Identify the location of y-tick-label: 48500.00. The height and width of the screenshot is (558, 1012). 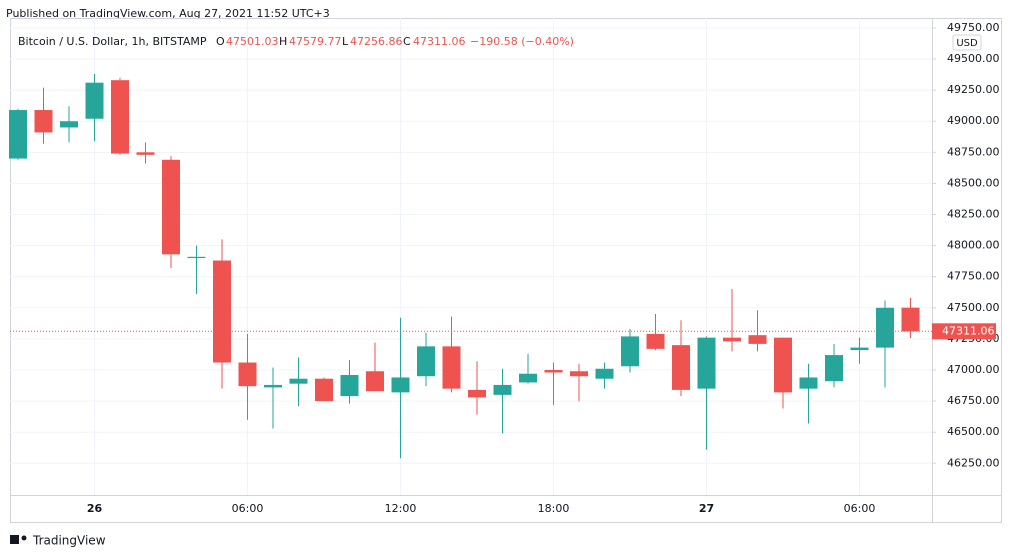
(973, 182).